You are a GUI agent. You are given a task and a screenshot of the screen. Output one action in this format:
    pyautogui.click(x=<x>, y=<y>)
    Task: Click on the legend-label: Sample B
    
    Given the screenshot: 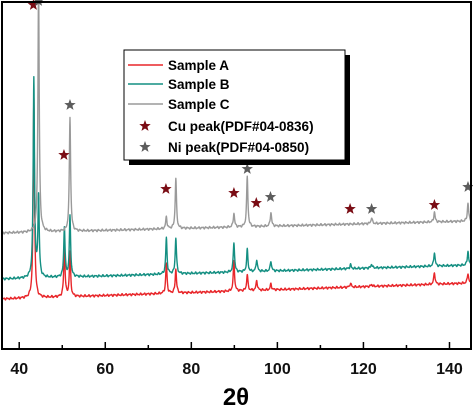 What is the action you would take?
    pyautogui.click(x=199, y=84)
    